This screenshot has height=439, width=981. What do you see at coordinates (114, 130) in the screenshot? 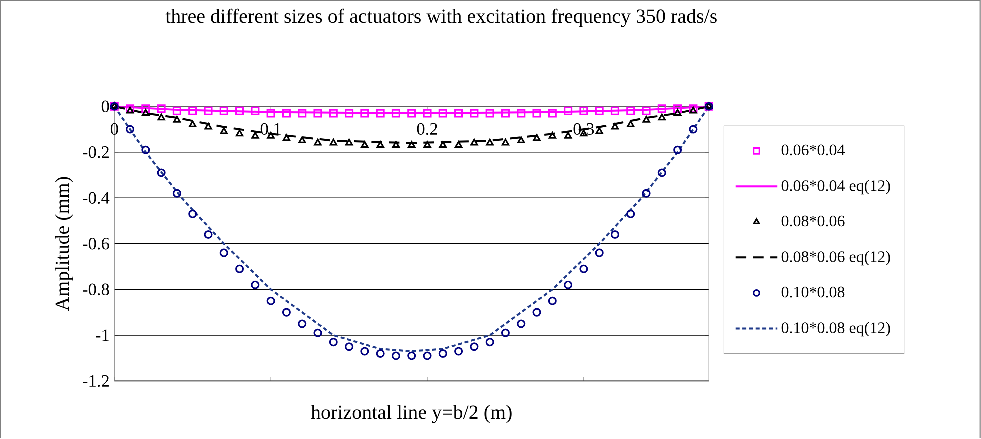
I see `x-tick-label: 0` at bounding box center [114, 130].